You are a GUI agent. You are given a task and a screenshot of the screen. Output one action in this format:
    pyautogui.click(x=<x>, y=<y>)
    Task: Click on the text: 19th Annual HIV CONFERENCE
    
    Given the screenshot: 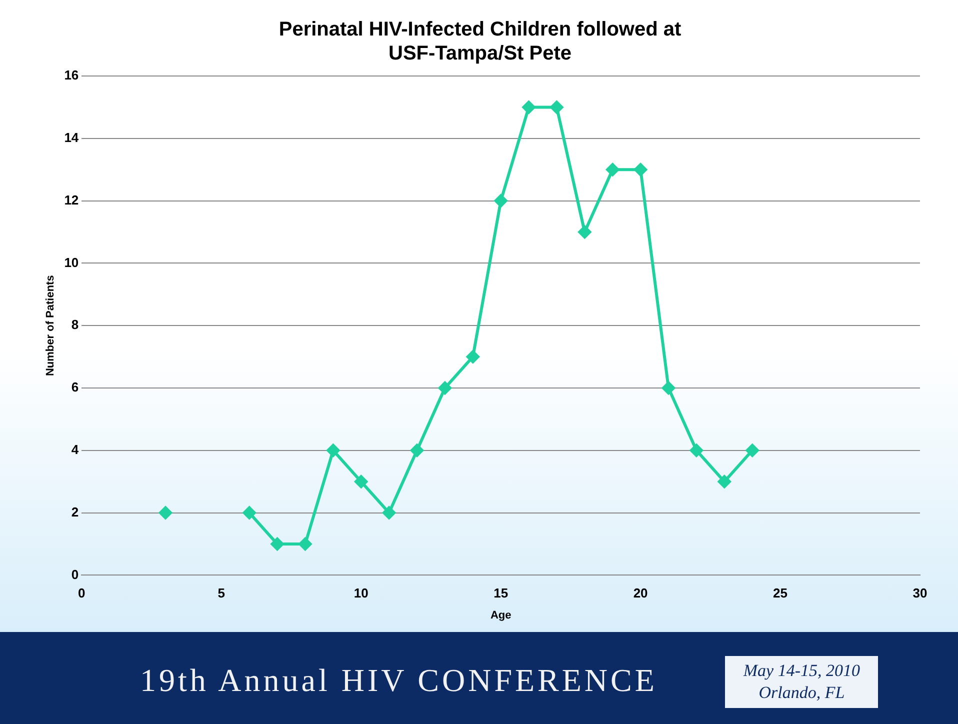 What is the action you would take?
    pyautogui.click(x=399, y=680)
    